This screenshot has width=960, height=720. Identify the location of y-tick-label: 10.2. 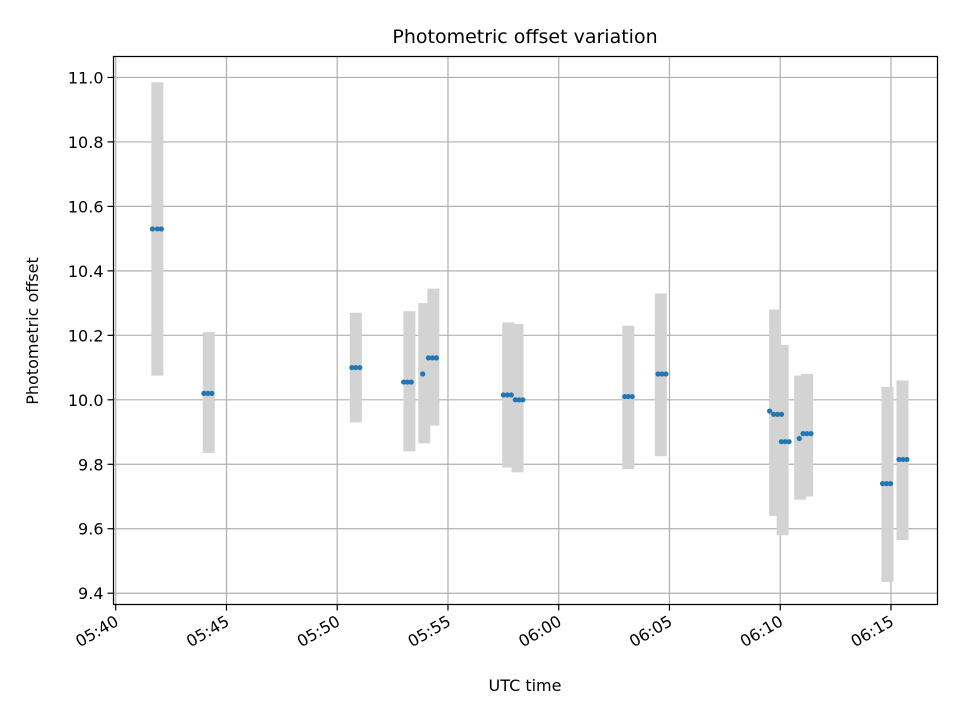
(86, 335).